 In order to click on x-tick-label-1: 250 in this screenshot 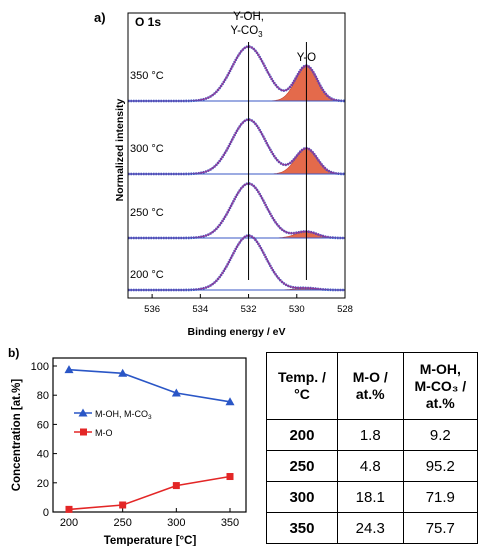, I will do `click(122, 523)`.